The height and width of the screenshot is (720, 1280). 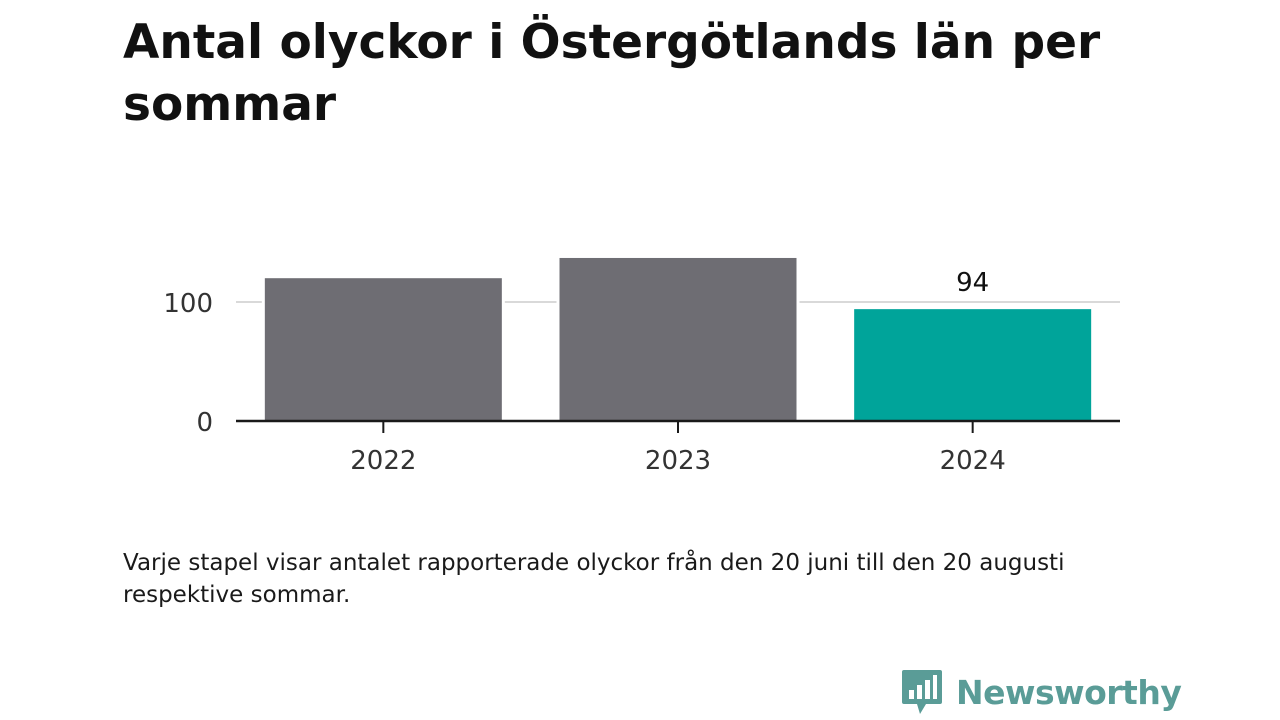 What do you see at coordinates (678, 427) in the screenshot?
I see `x-axis-ticks` at bounding box center [678, 427].